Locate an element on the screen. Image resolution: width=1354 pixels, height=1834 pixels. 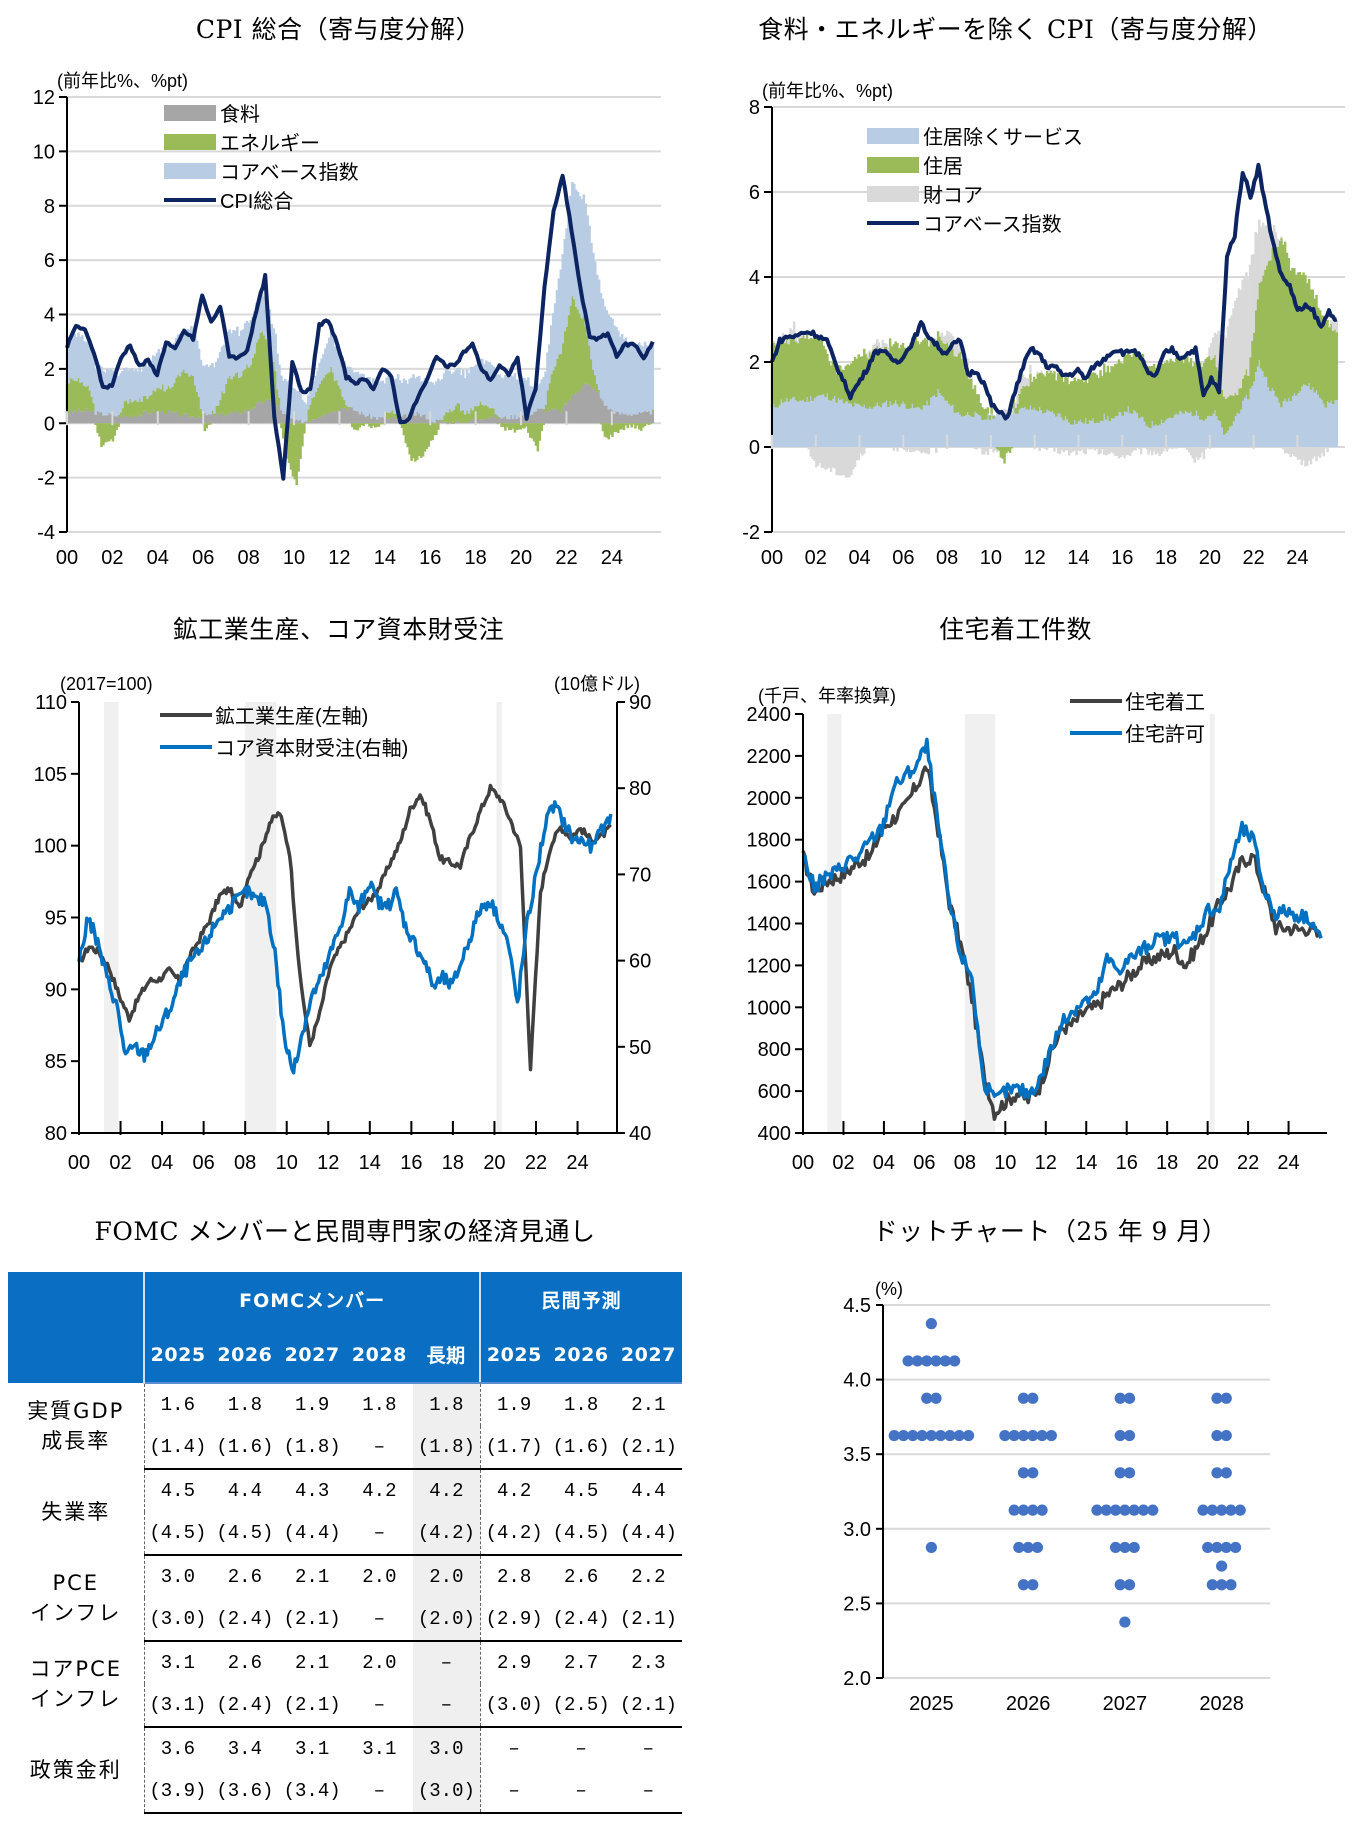
row-label-line: 実質GDP is located at coordinates (76, 1411).